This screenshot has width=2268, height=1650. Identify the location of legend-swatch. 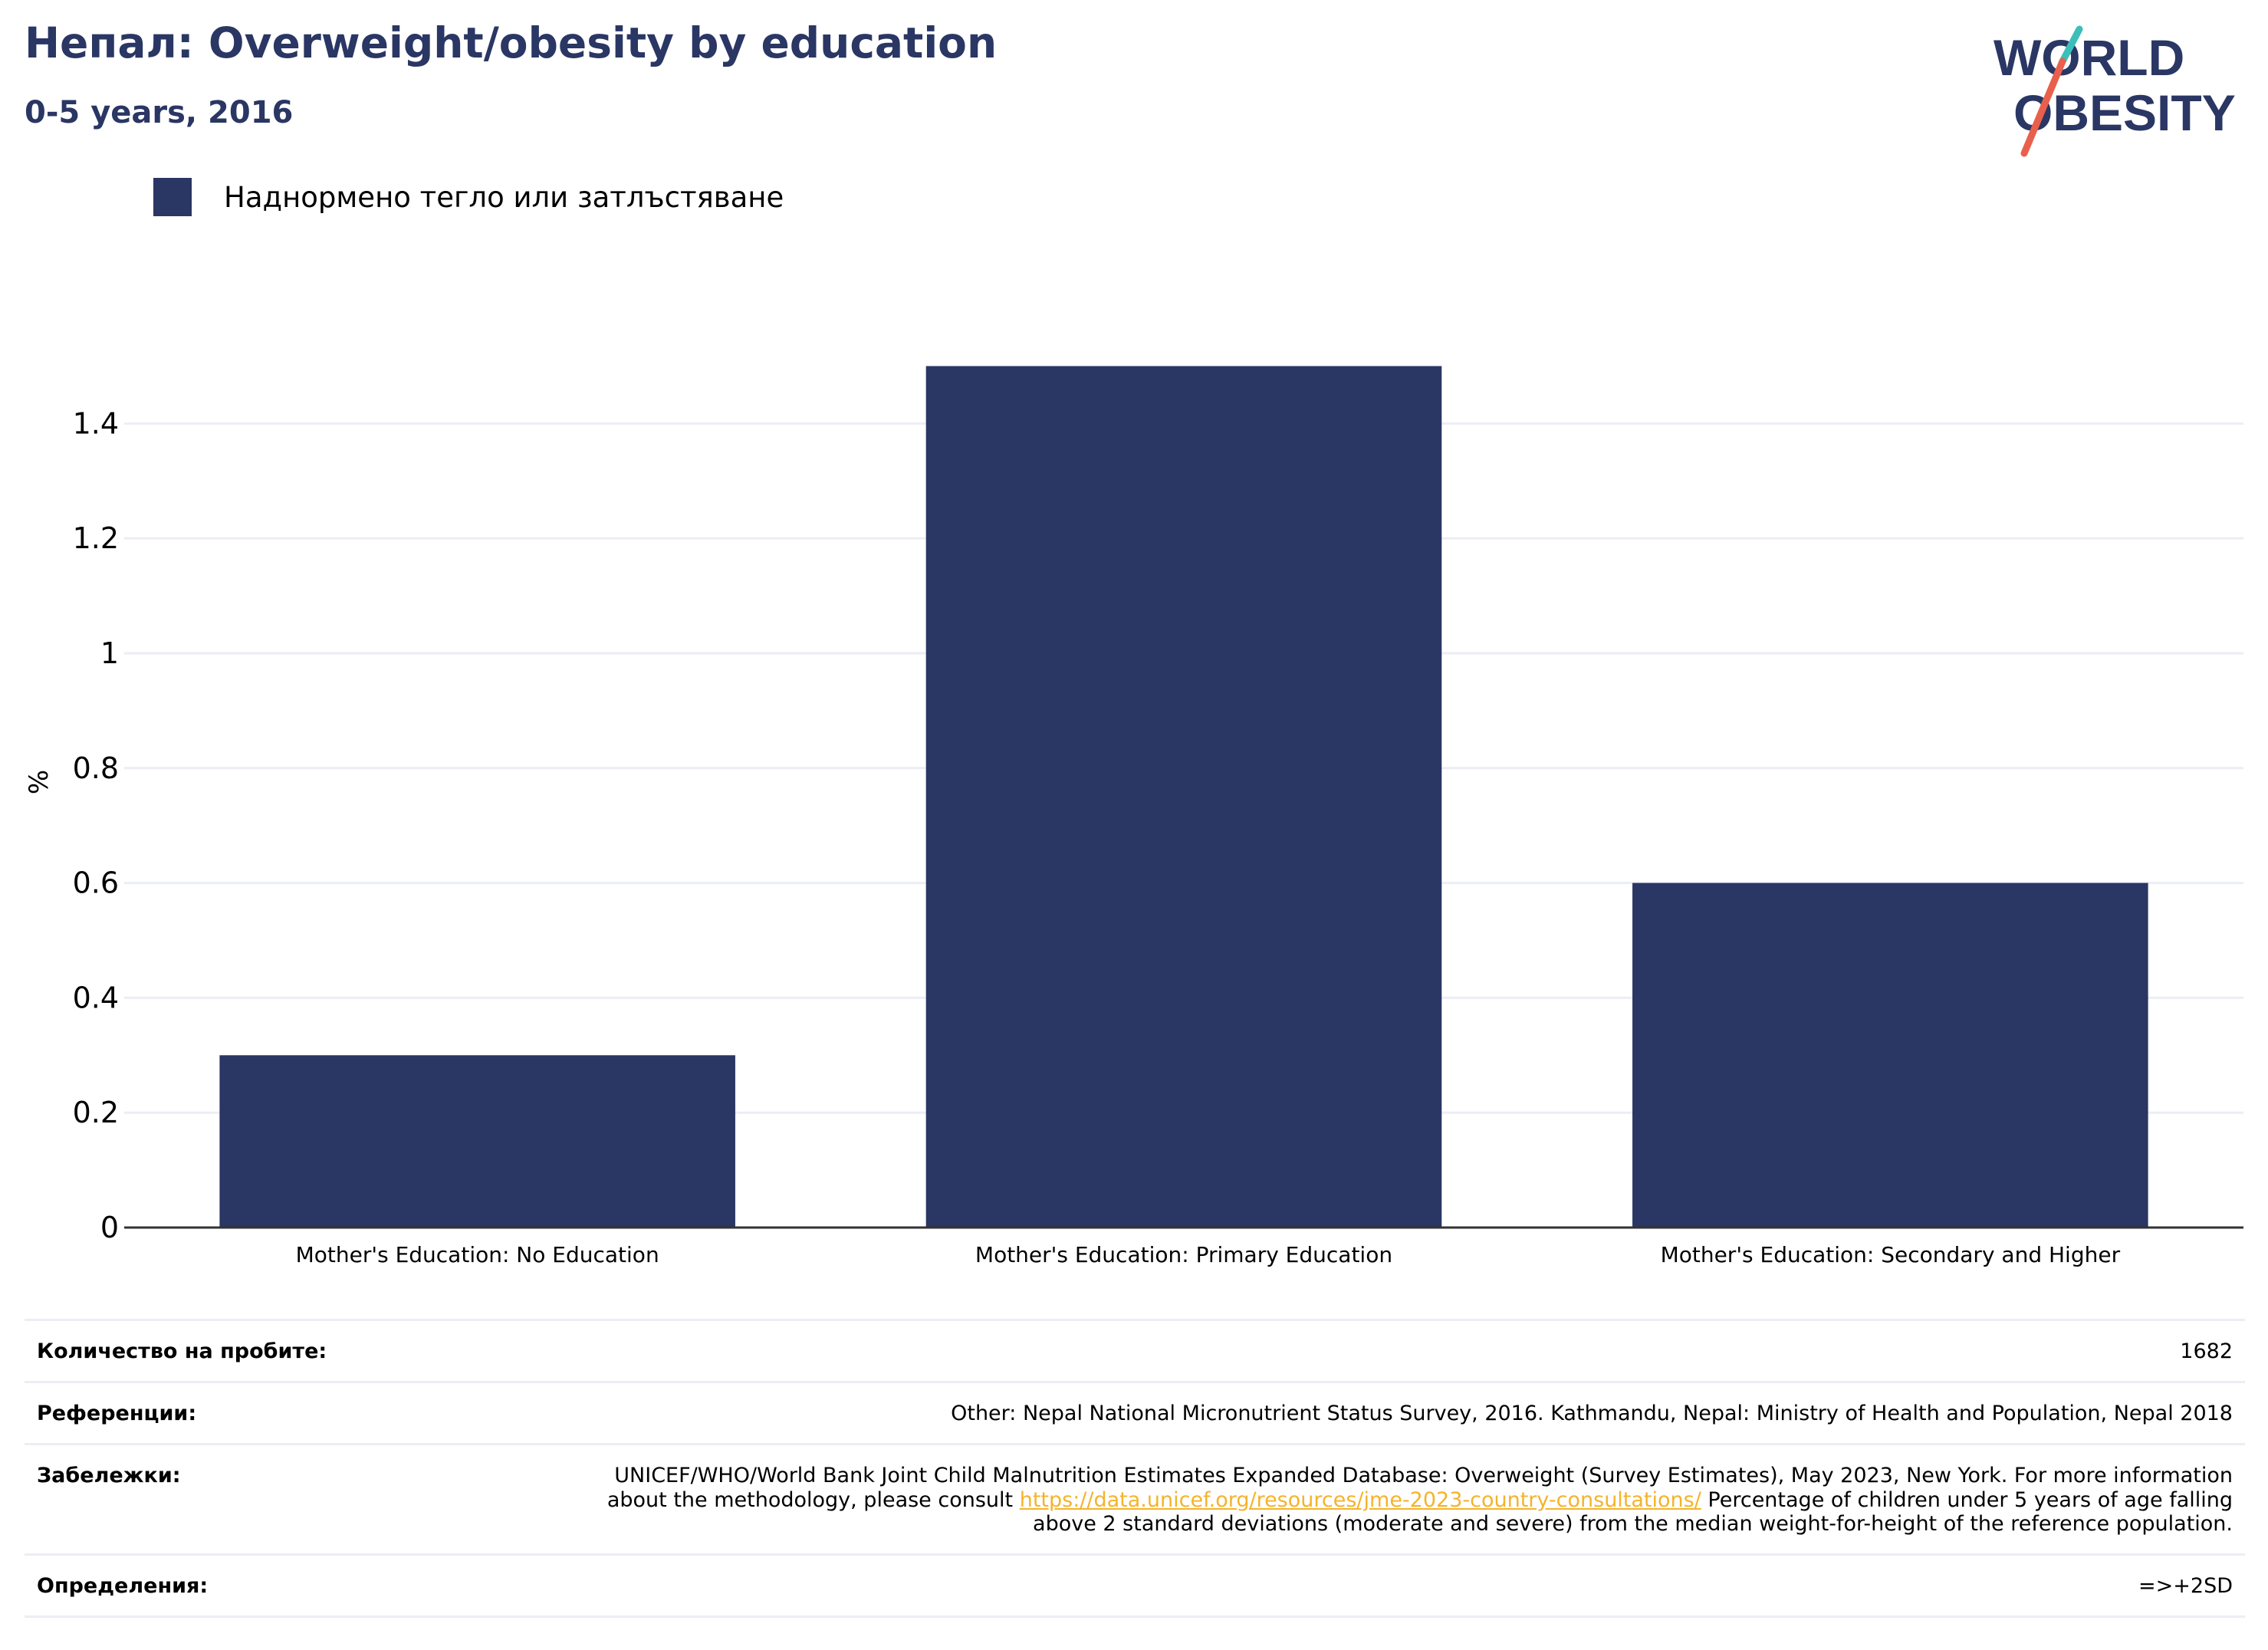
(172, 197).